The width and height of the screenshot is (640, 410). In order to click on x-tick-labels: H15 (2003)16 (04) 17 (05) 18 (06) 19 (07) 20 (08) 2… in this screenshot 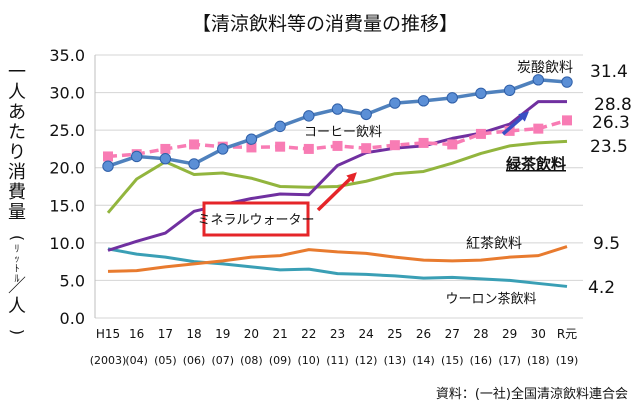, I will do `click(334, 347)`.